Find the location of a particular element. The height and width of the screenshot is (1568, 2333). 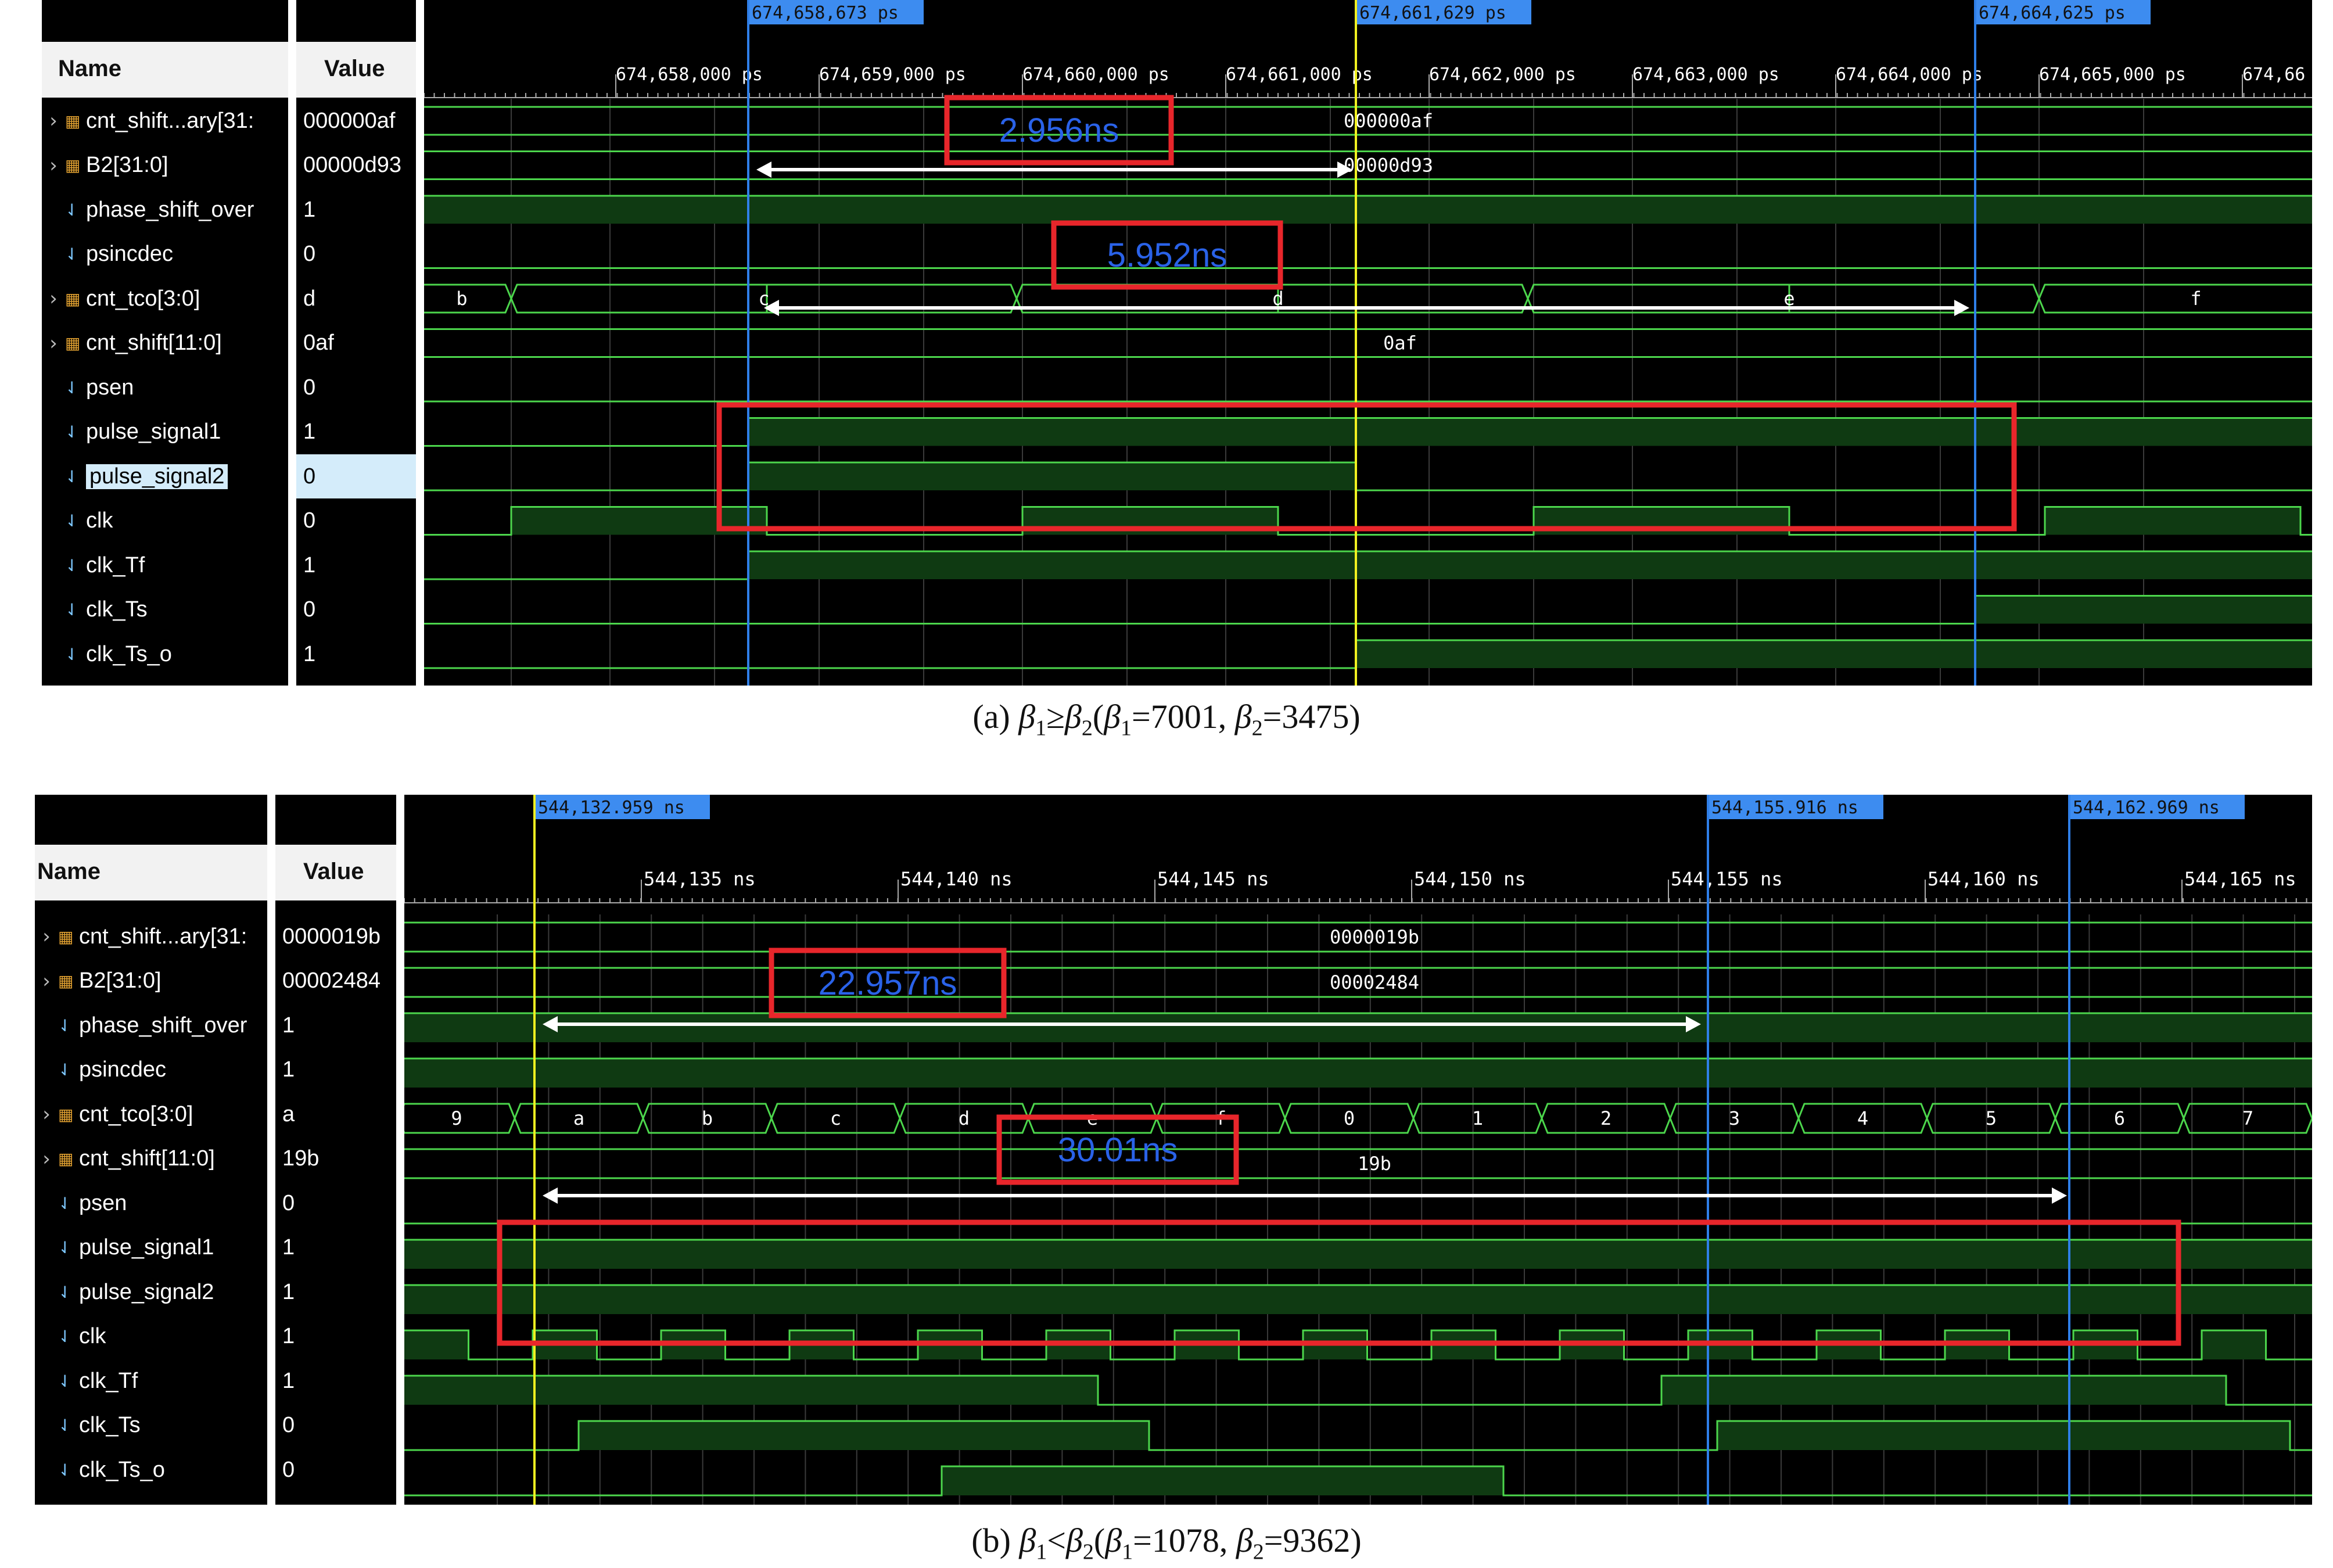

signal-name: clk_Tf is located at coordinates (115, 564).